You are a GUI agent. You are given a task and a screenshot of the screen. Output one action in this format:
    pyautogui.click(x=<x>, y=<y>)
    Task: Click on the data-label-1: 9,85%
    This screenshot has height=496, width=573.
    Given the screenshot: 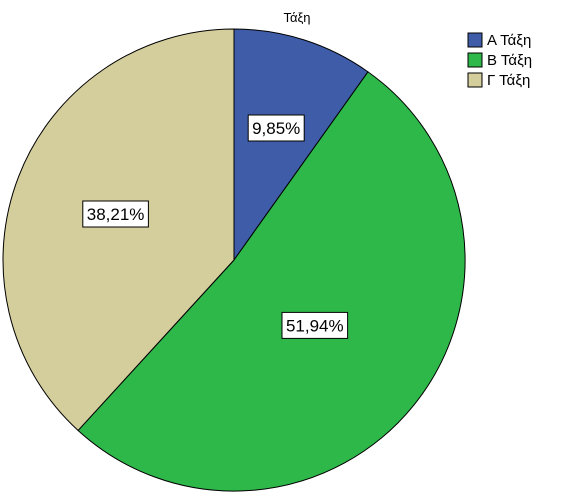 What is the action you would take?
    pyautogui.click(x=276, y=128)
    